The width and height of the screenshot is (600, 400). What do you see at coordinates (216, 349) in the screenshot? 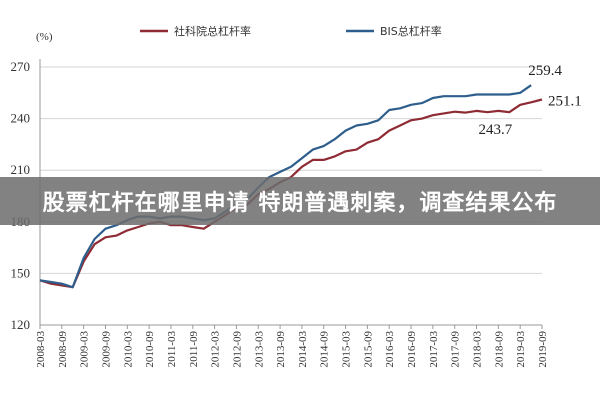
I see `x-tick-label: 2012-03` at bounding box center [216, 349].